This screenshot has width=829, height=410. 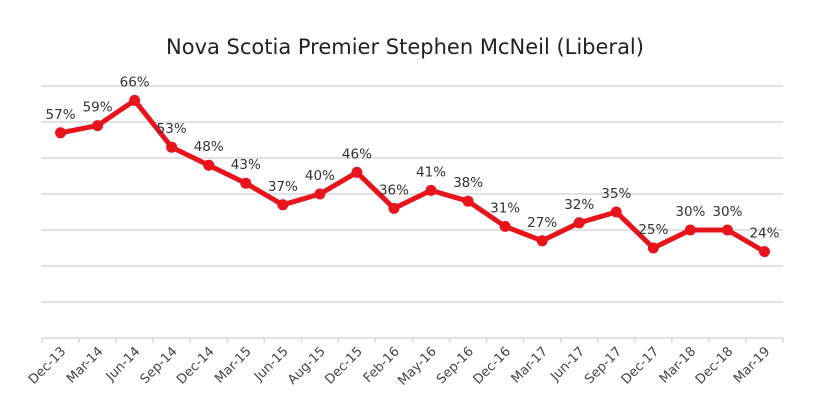 I want to click on x-tick-label: Sep-16, so click(x=455, y=365).